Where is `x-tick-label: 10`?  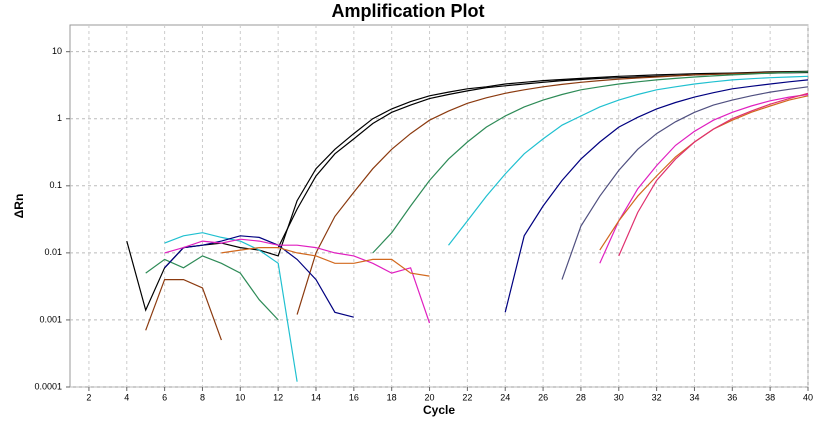 x-tick-label: 10 is located at coordinates (240, 397).